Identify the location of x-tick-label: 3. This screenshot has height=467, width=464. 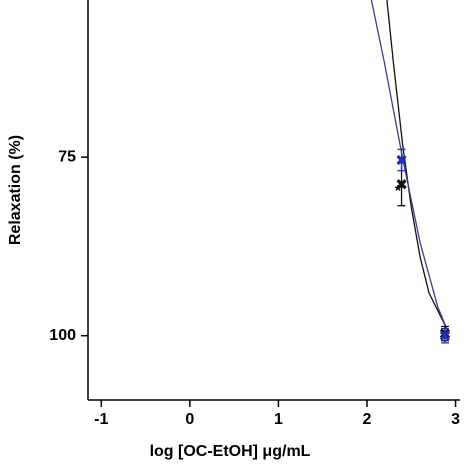
(455, 419).